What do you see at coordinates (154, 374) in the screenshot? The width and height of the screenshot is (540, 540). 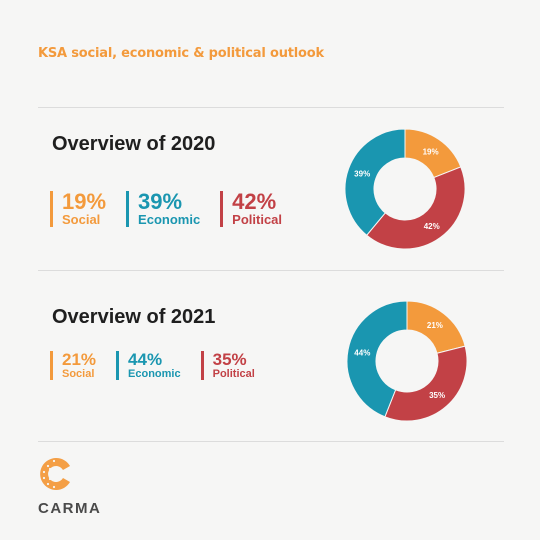 I see `stat-economic-label-2021: Economic` at bounding box center [154, 374].